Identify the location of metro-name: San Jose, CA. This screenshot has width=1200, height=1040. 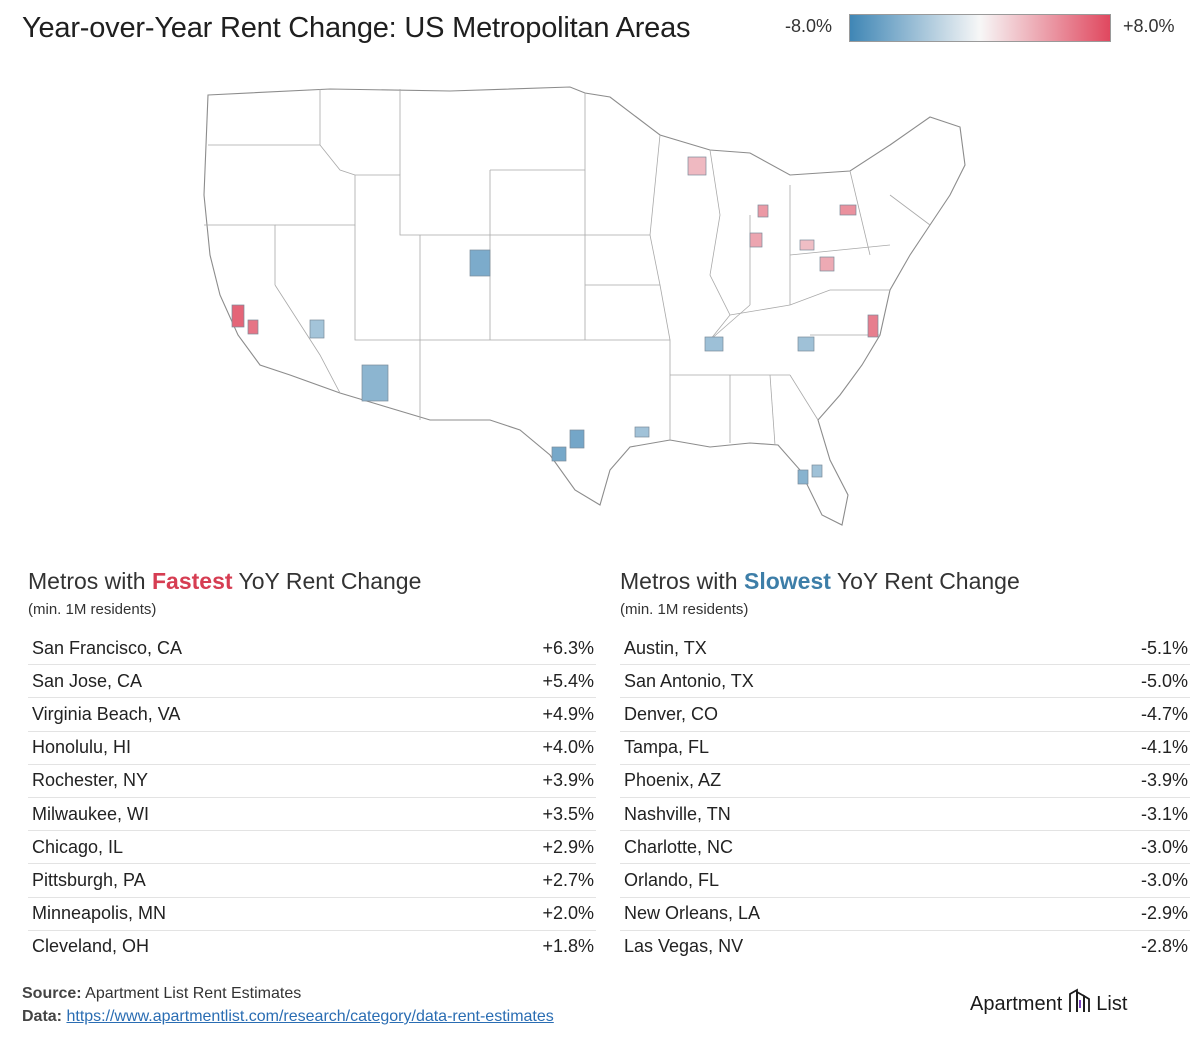
(87, 680).